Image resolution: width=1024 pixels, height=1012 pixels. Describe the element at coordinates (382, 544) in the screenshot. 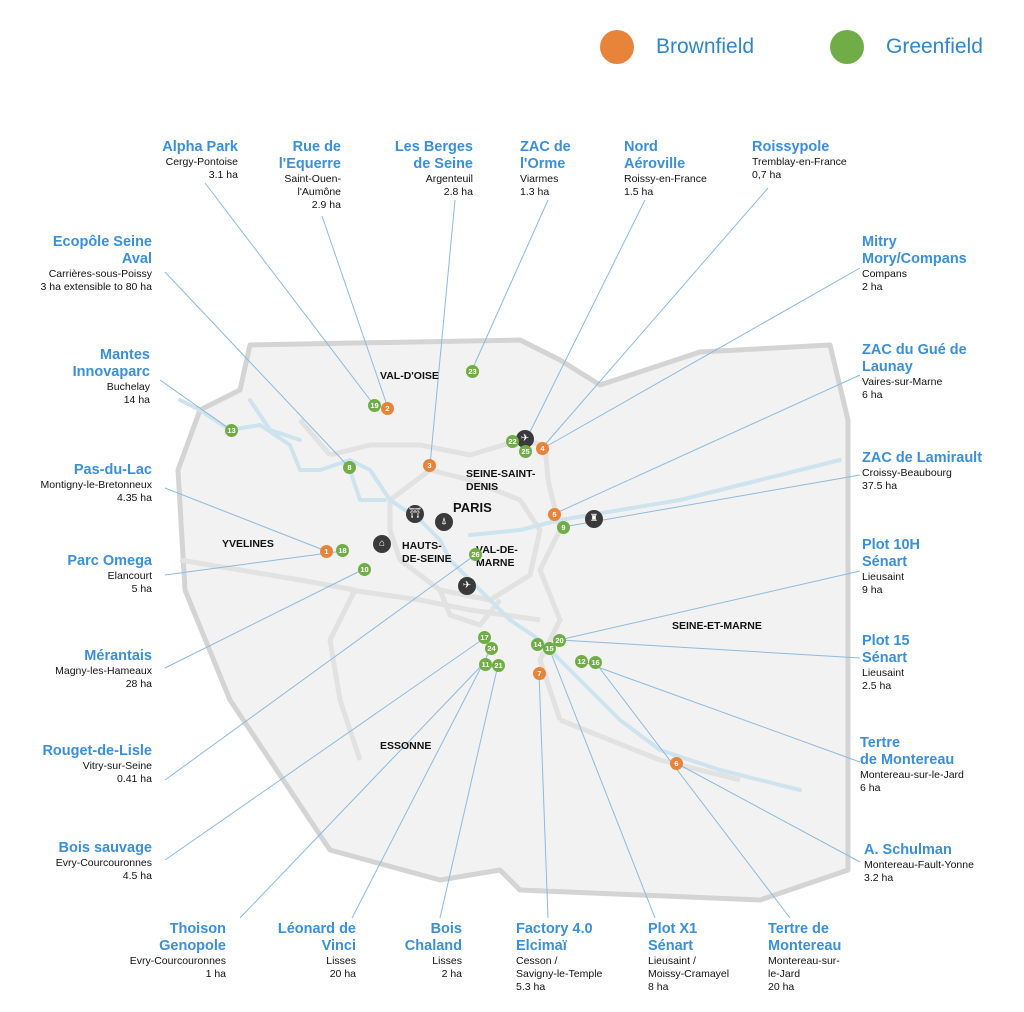

I see `palace-icon: ⌂` at that location.